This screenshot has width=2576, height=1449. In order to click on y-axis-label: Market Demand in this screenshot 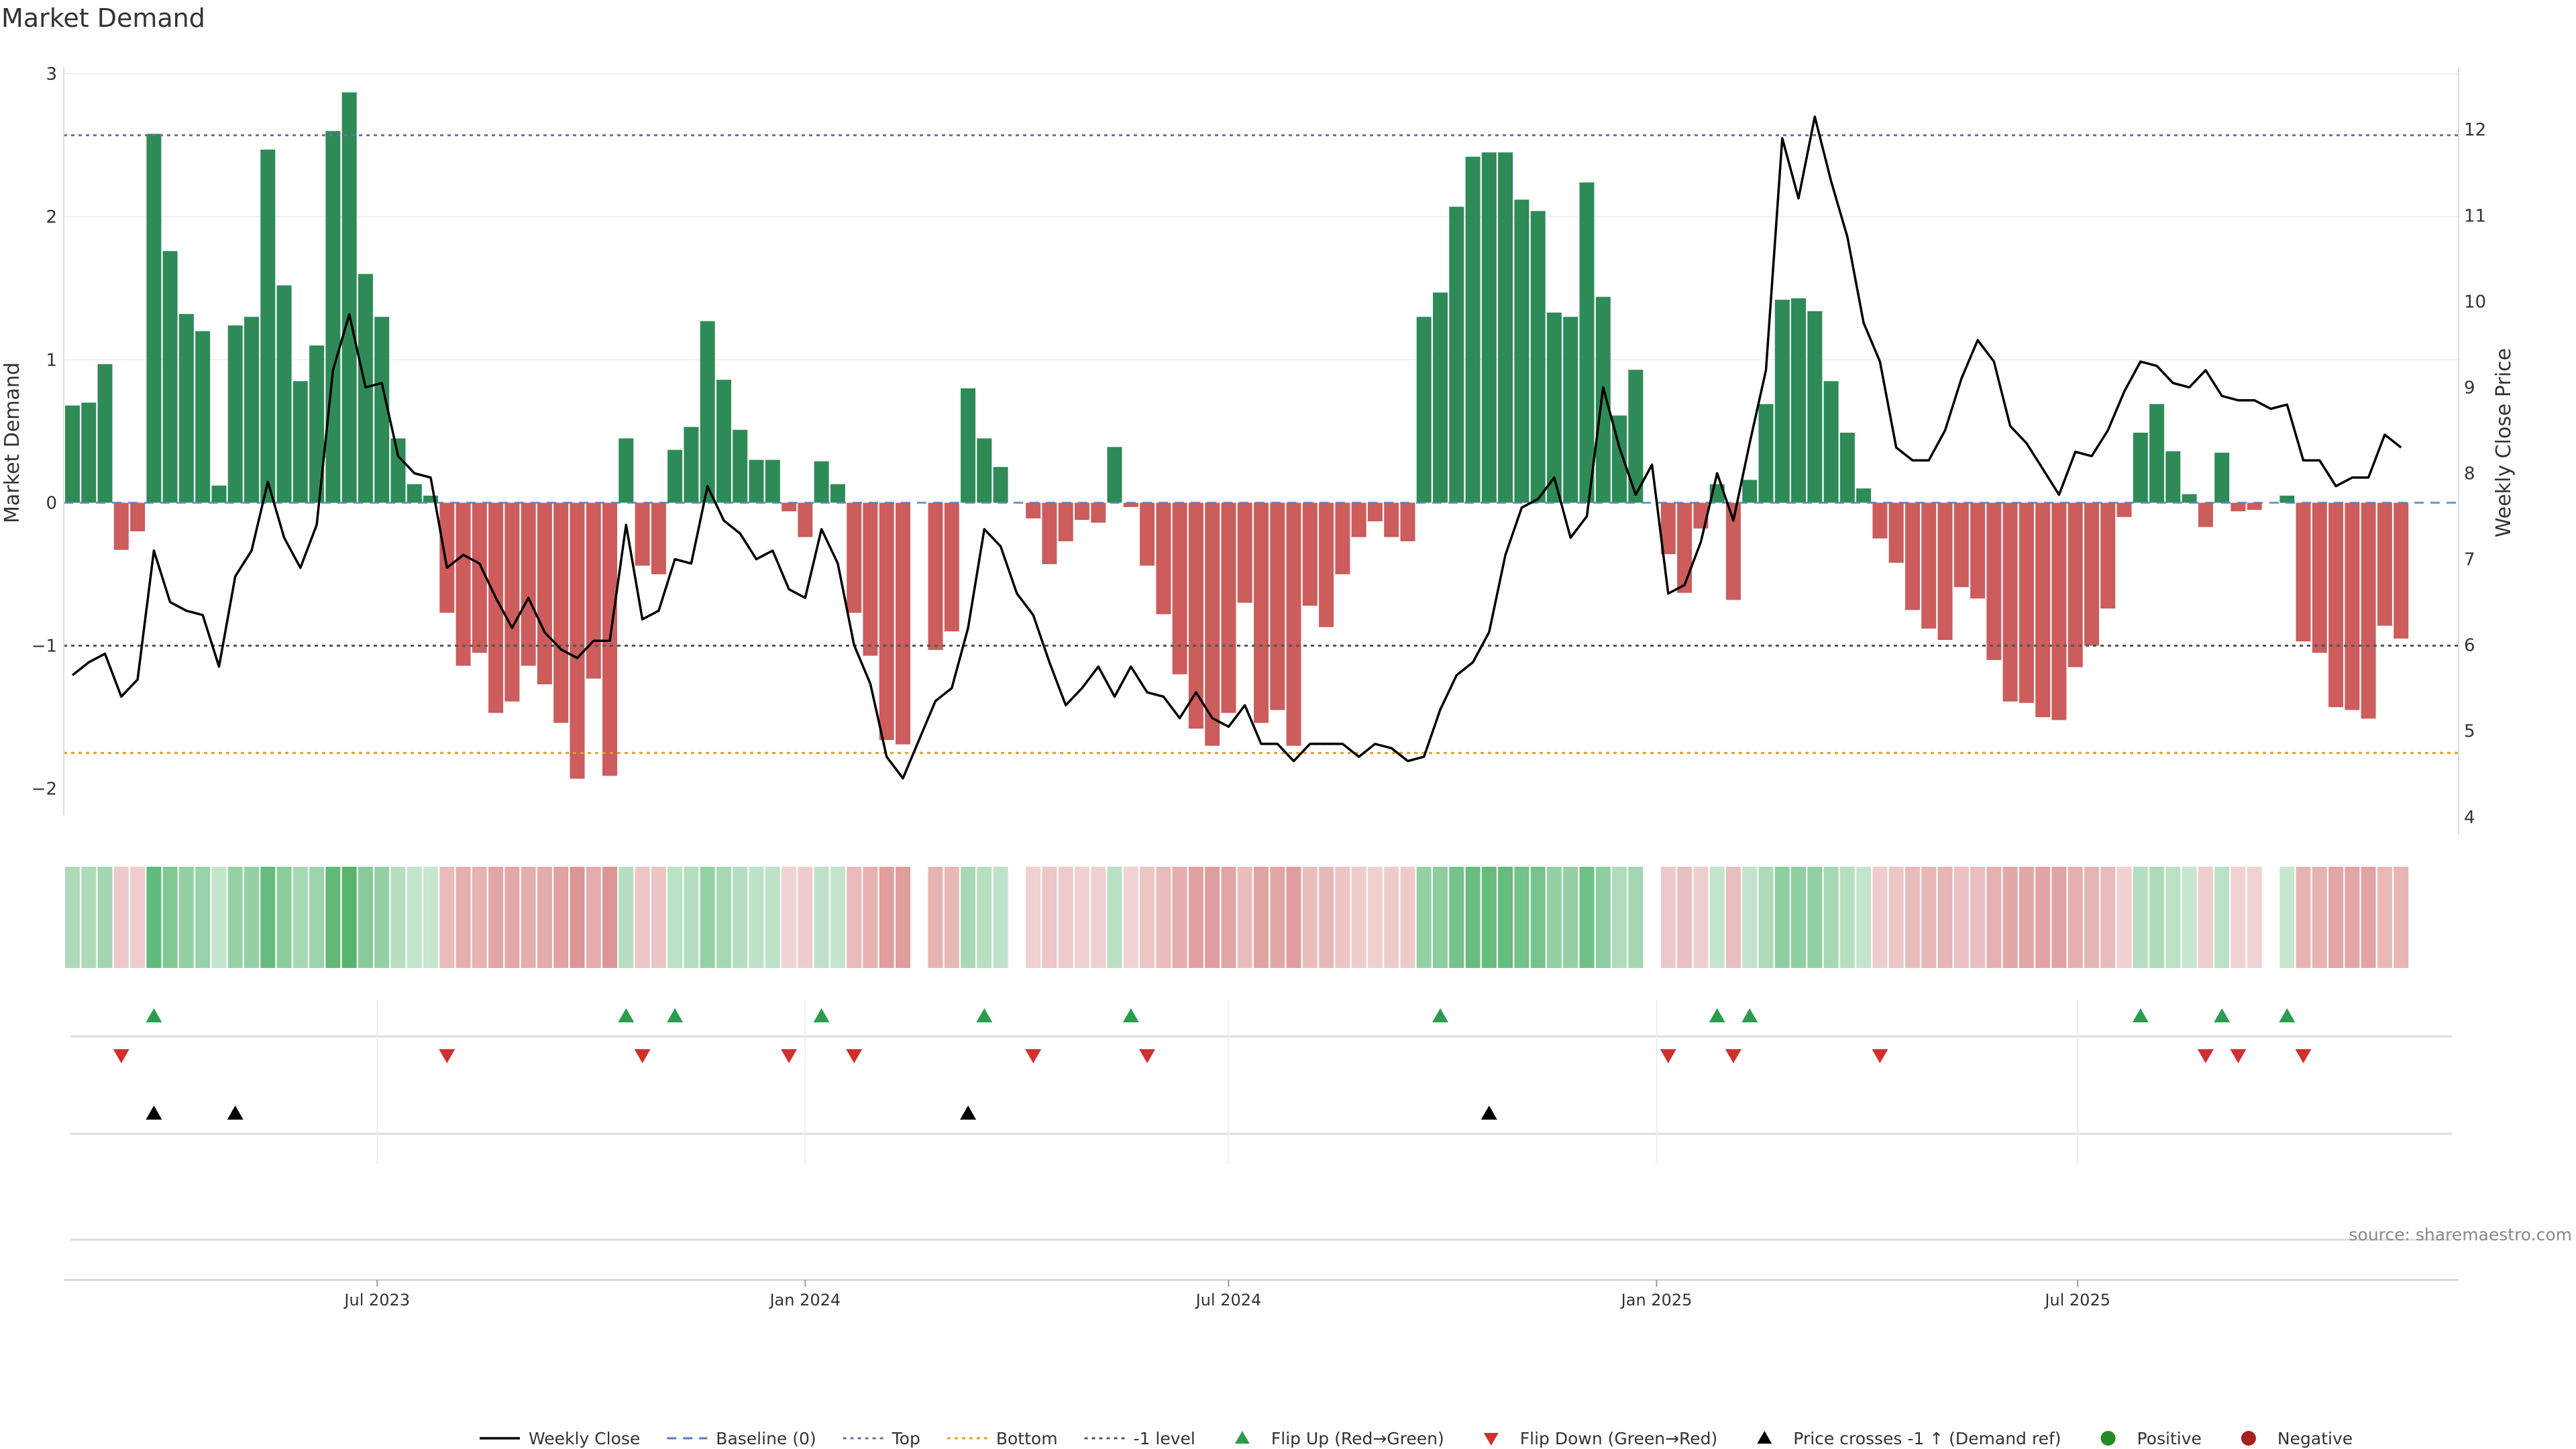, I will do `click(12, 442)`.